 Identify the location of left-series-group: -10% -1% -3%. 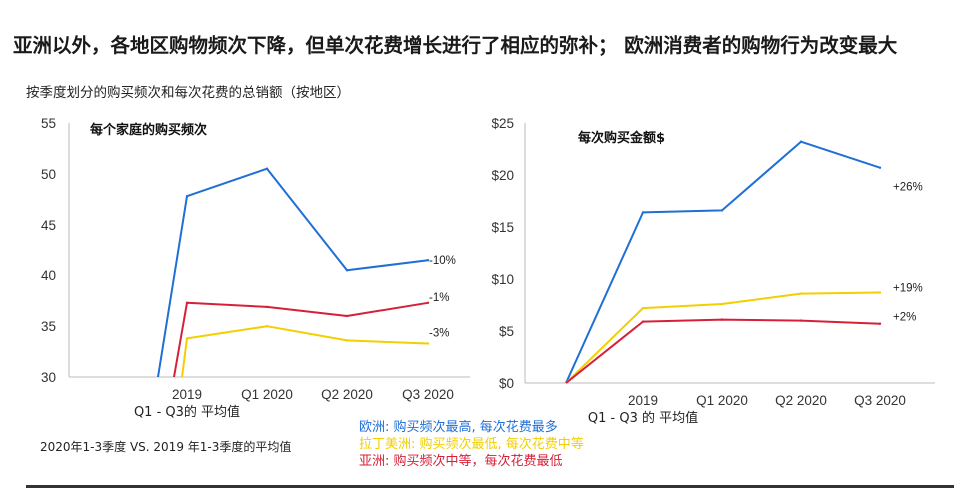
(306, 272).